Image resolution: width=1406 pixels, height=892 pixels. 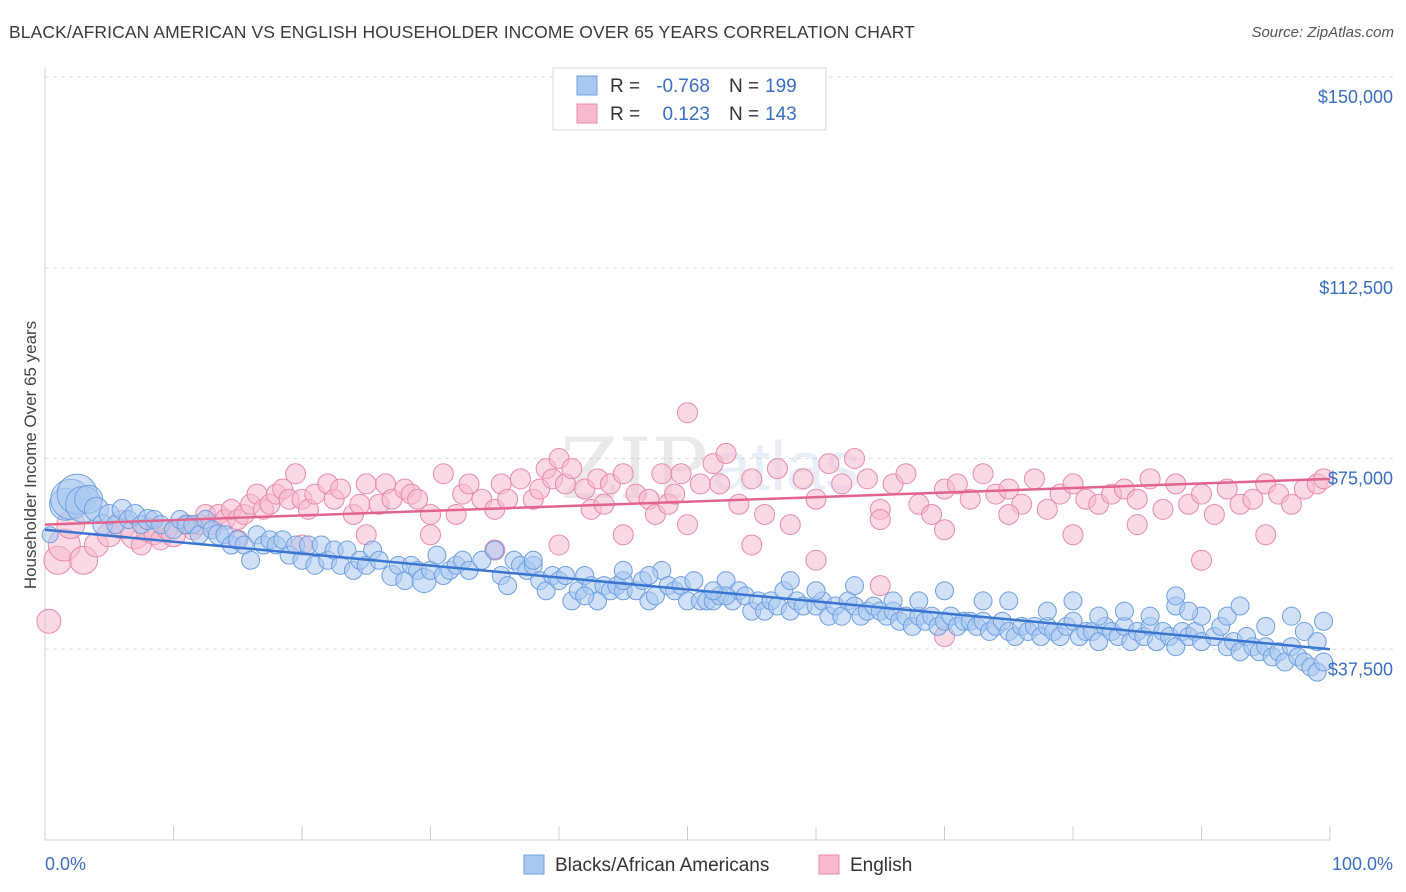 I want to click on stats-legend-box, so click(x=689, y=99).